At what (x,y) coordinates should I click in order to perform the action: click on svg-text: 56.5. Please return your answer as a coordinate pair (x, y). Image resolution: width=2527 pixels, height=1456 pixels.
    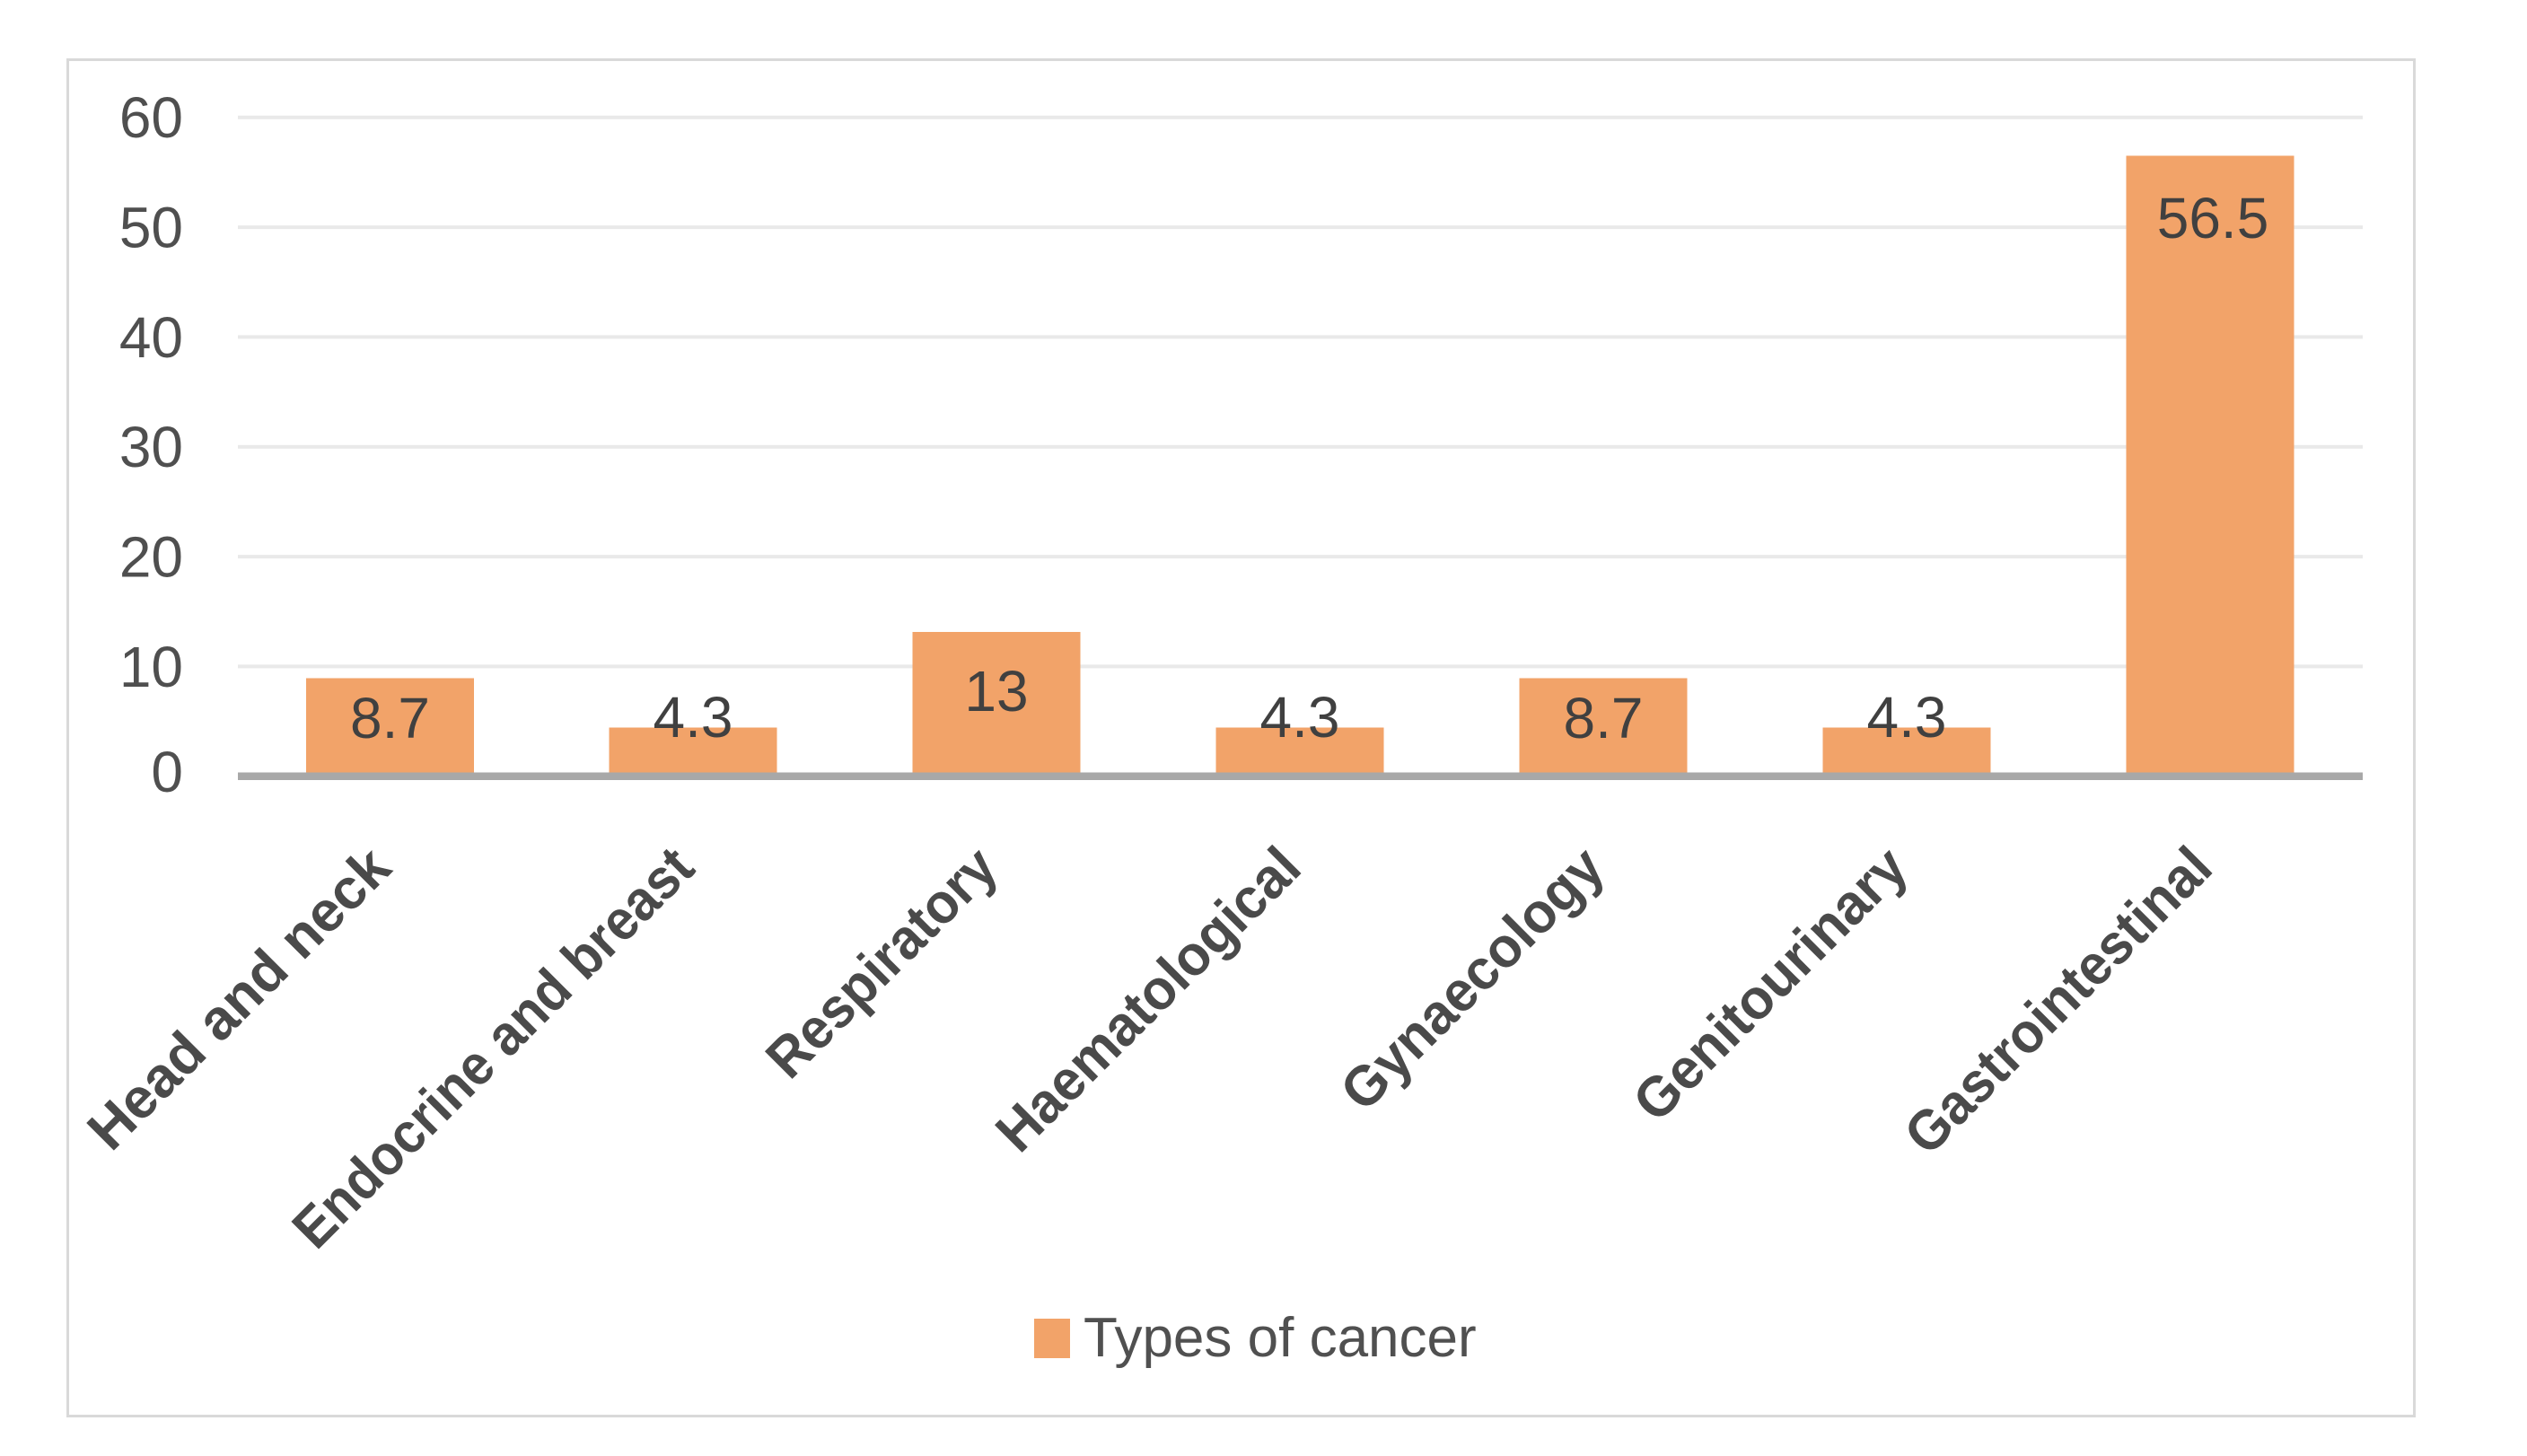
    Looking at the image, I should click on (2213, 218).